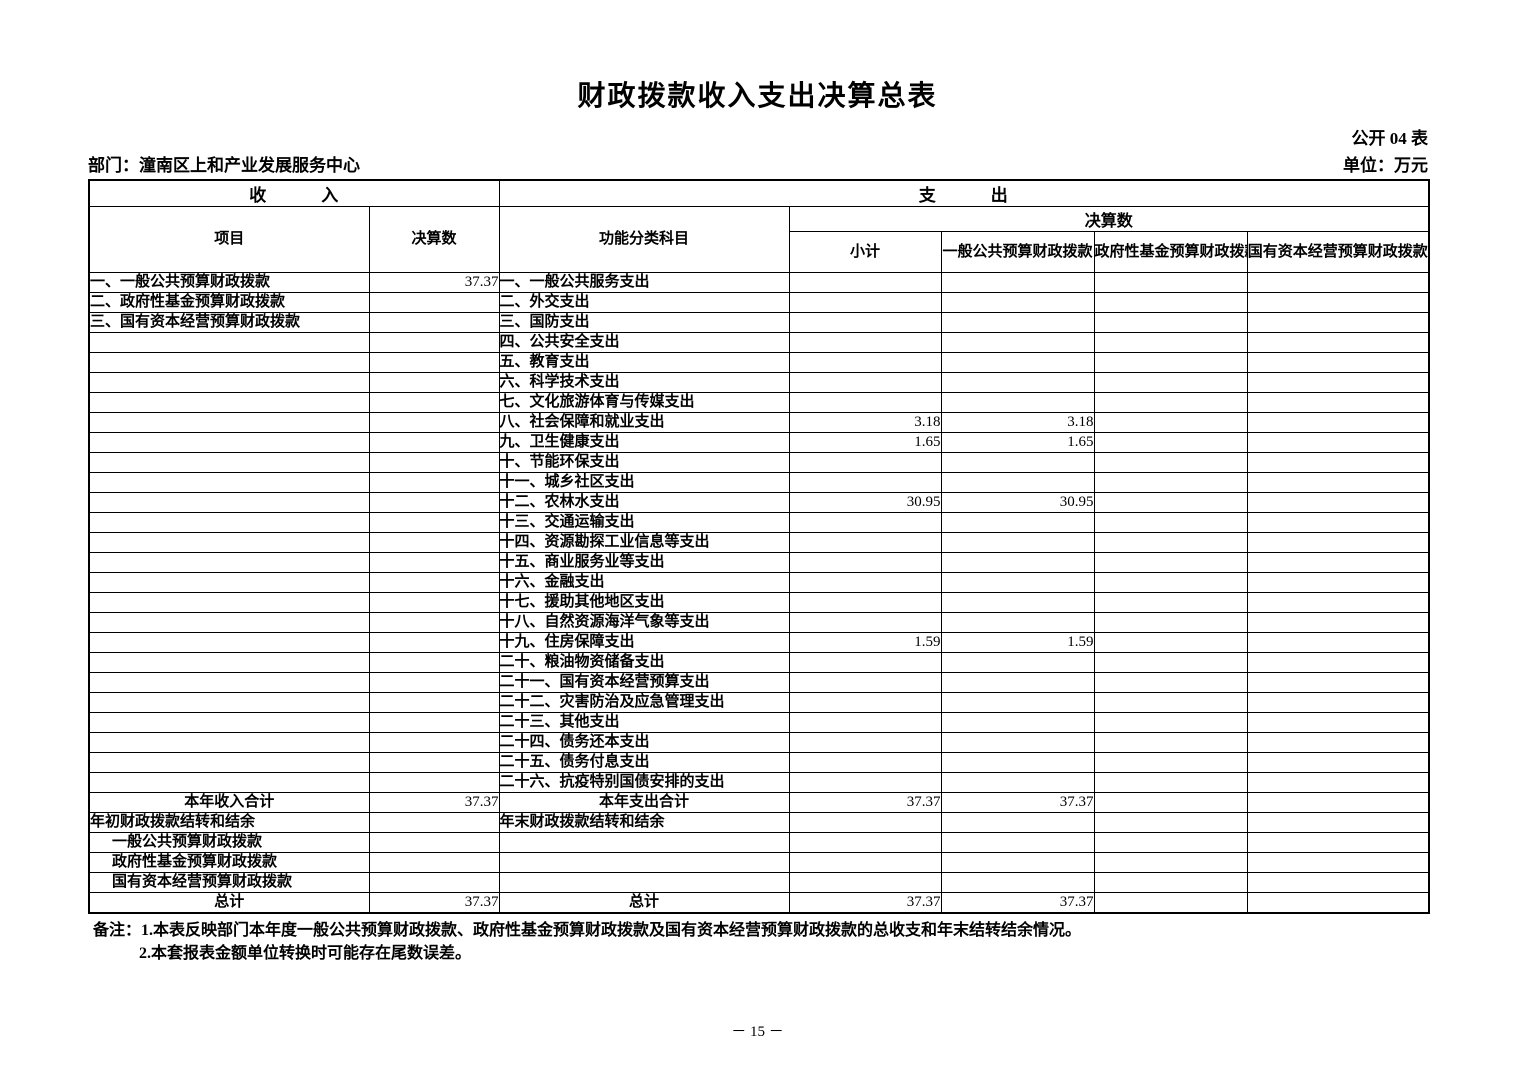 Image resolution: width=1515 pixels, height=1069 pixels. What do you see at coordinates (759, 282) in the screenshot?
I see `table-row: 一、一般公共预算财政拨款 37.37 一、一般公共服务支出` at bounding box center [759, 282].